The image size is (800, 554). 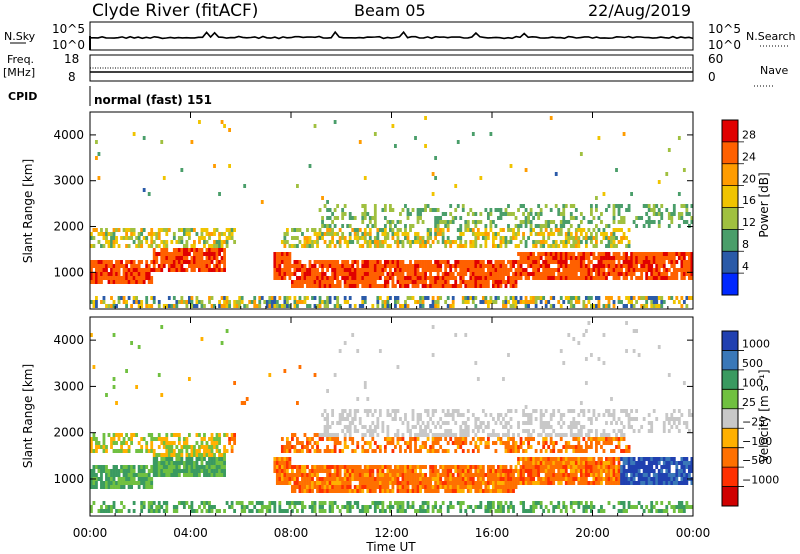 I want to click on power-colorbar-label: Power [dB], so click(x=764, y=204).